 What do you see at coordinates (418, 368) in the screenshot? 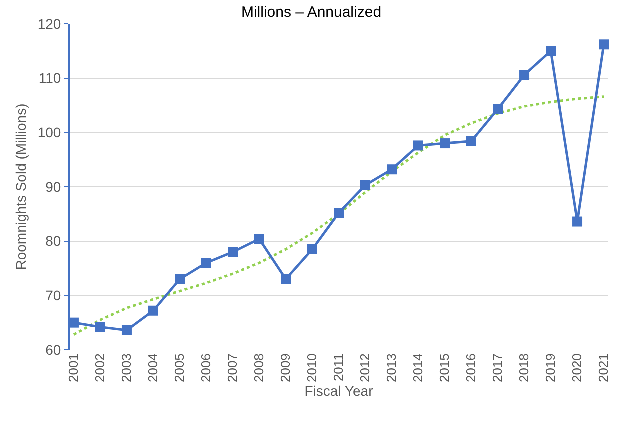
I see `x-tick-label: 2014` at bounding box center [418, 368].